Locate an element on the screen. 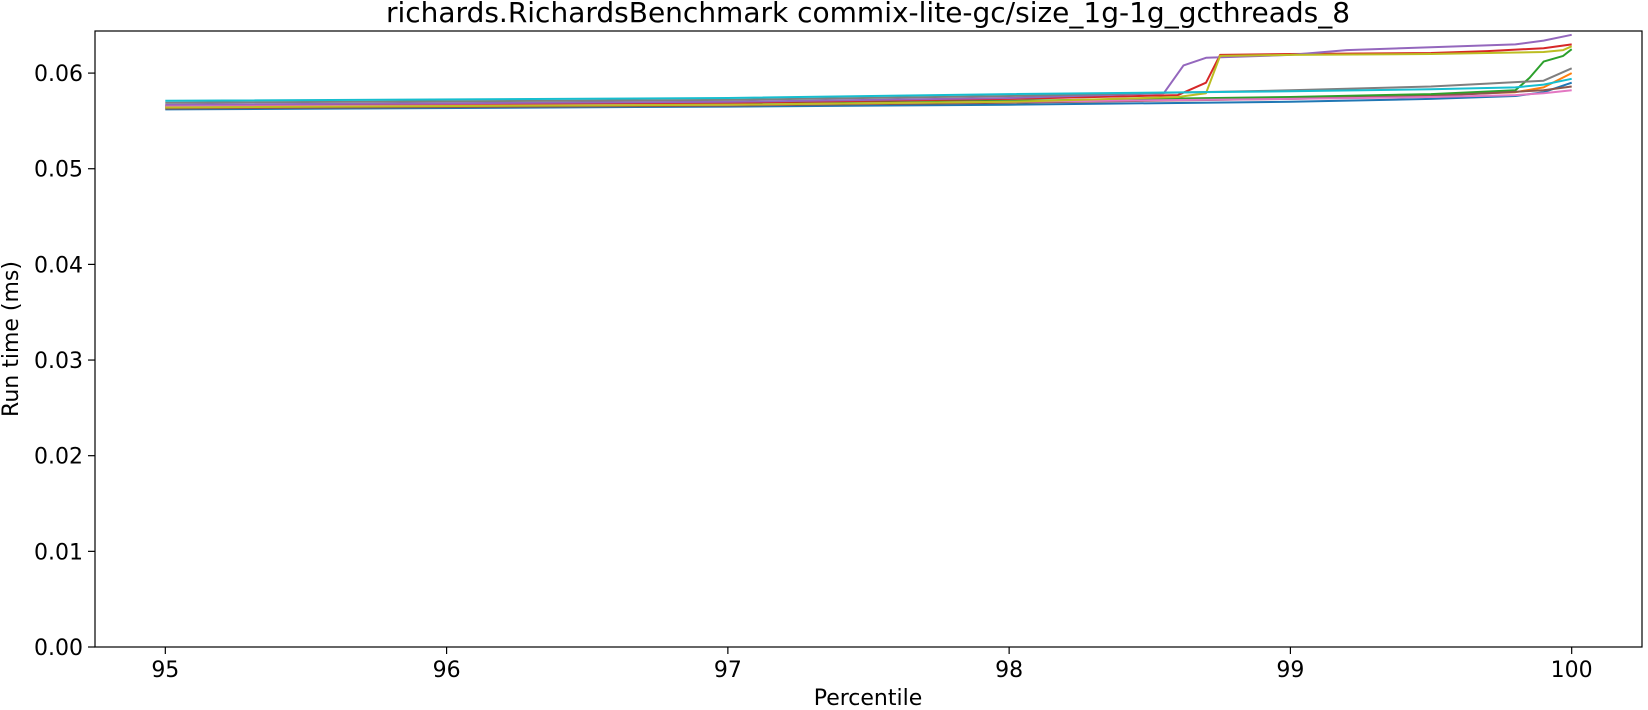 This screenshot has width=1648, height=710. y-tick-label: 0.05 is located at coordinates (58, 170).